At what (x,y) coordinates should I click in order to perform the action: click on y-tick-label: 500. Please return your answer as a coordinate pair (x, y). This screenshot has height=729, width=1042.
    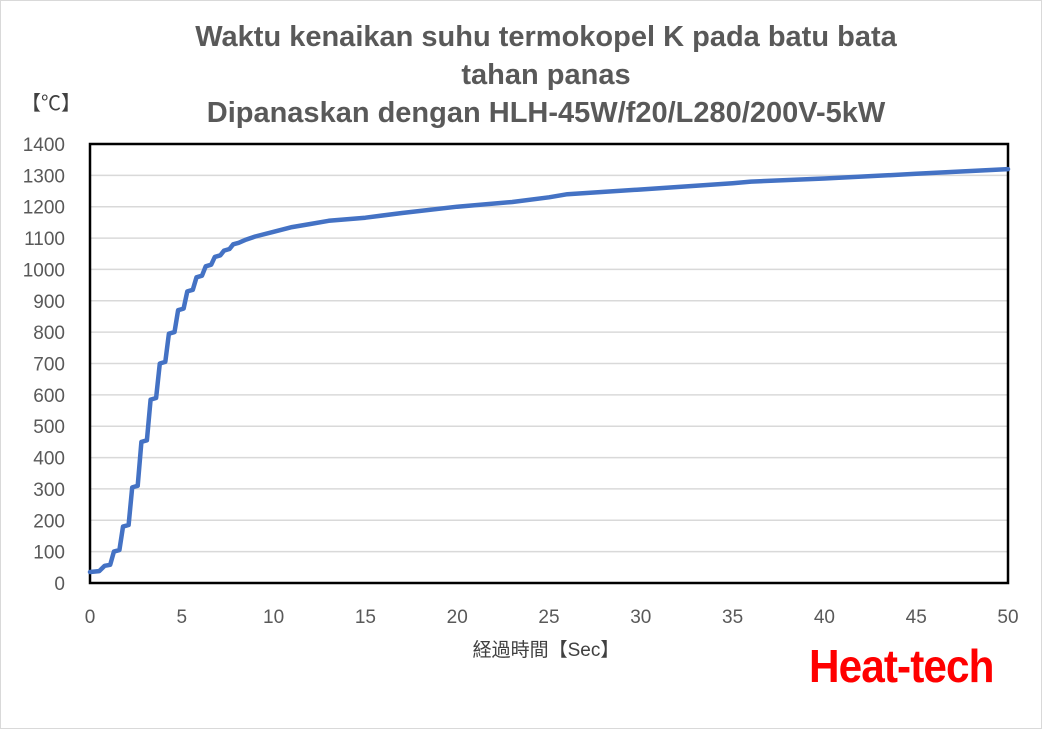
    Looking at the image, I should click on (49, 427).